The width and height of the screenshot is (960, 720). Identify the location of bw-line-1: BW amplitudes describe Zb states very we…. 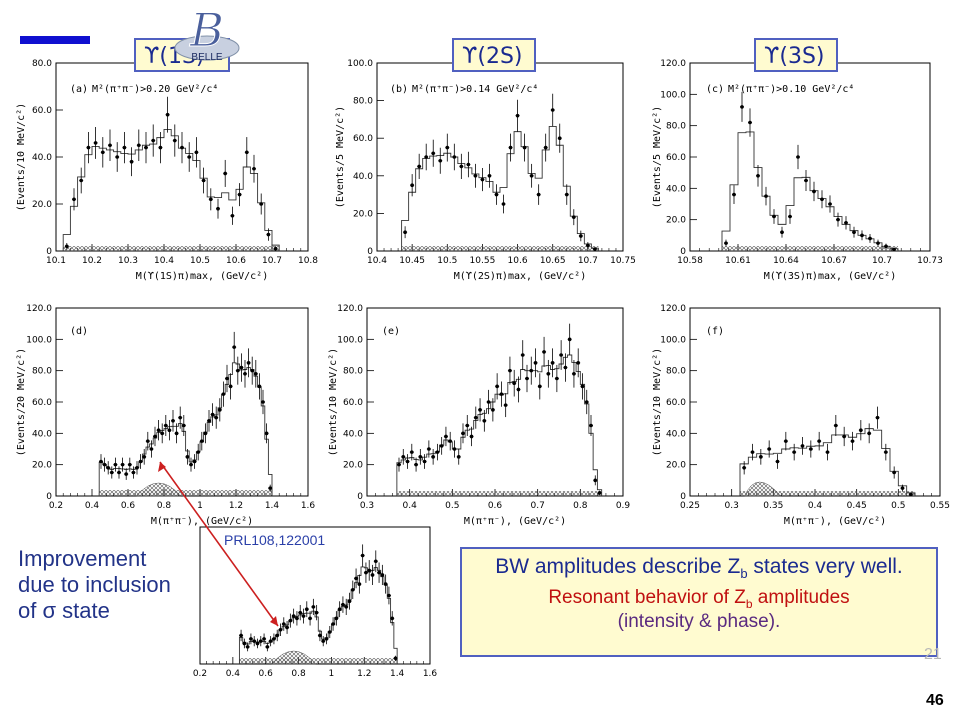
(699, 568).